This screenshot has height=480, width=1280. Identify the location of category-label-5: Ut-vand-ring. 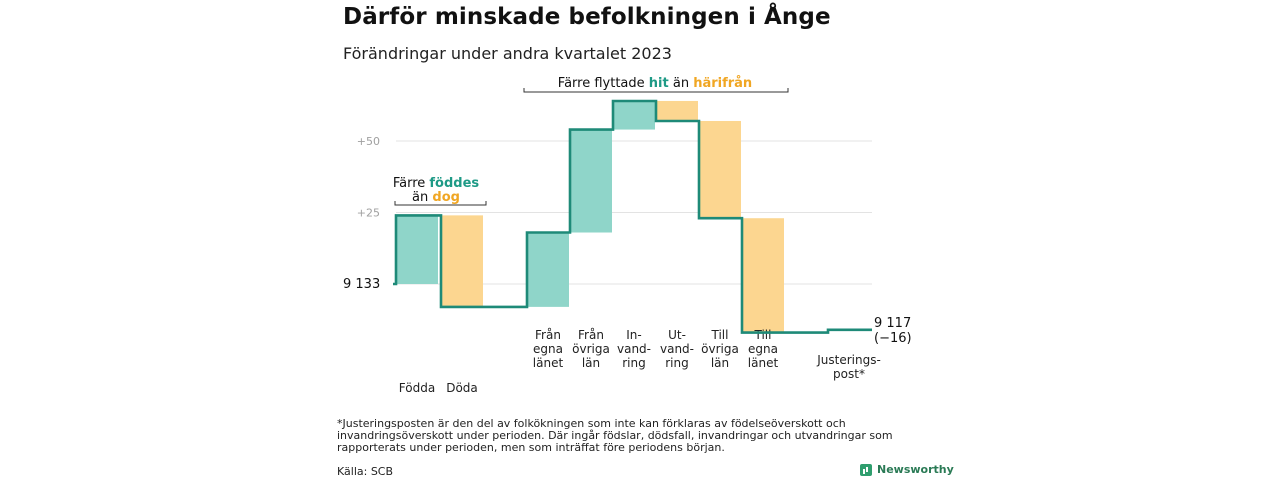
(677, 349).